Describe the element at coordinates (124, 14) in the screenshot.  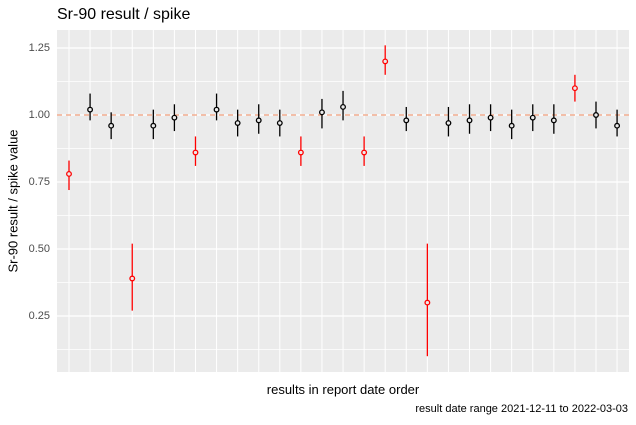
I see `chart-title: Sr-90 result / spike` at that location.